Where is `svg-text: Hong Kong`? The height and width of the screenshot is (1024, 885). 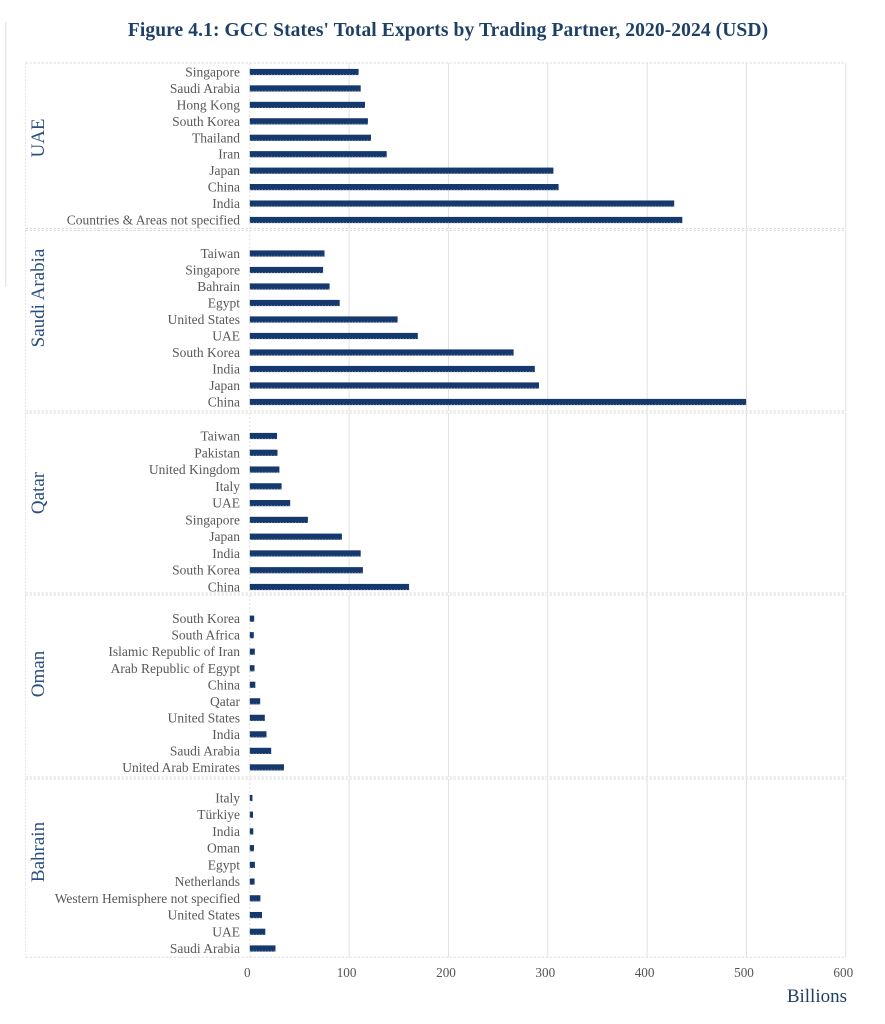
svg-text: Hong Kong is located at coordinates (209, 104).